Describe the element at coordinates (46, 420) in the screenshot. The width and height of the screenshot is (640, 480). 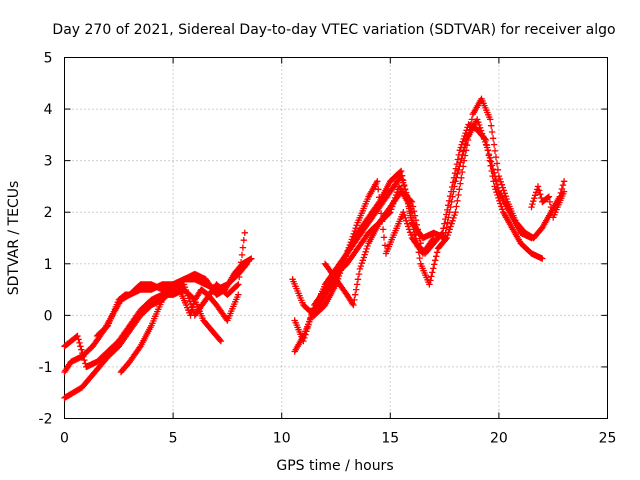
I see `y-tick-label: -2` at that location.